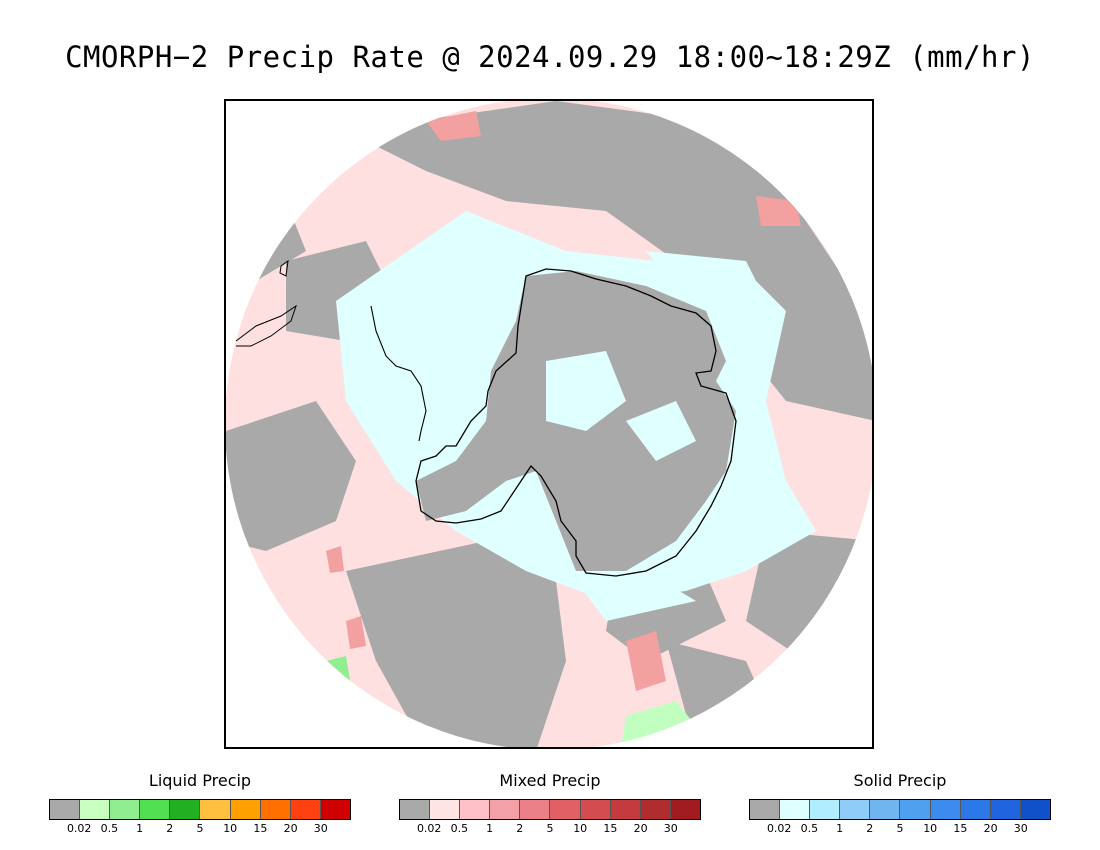 The height and width of the screenshot is (850, 1100). I want to click on legend-colorbar-solid, so click(900, 809).